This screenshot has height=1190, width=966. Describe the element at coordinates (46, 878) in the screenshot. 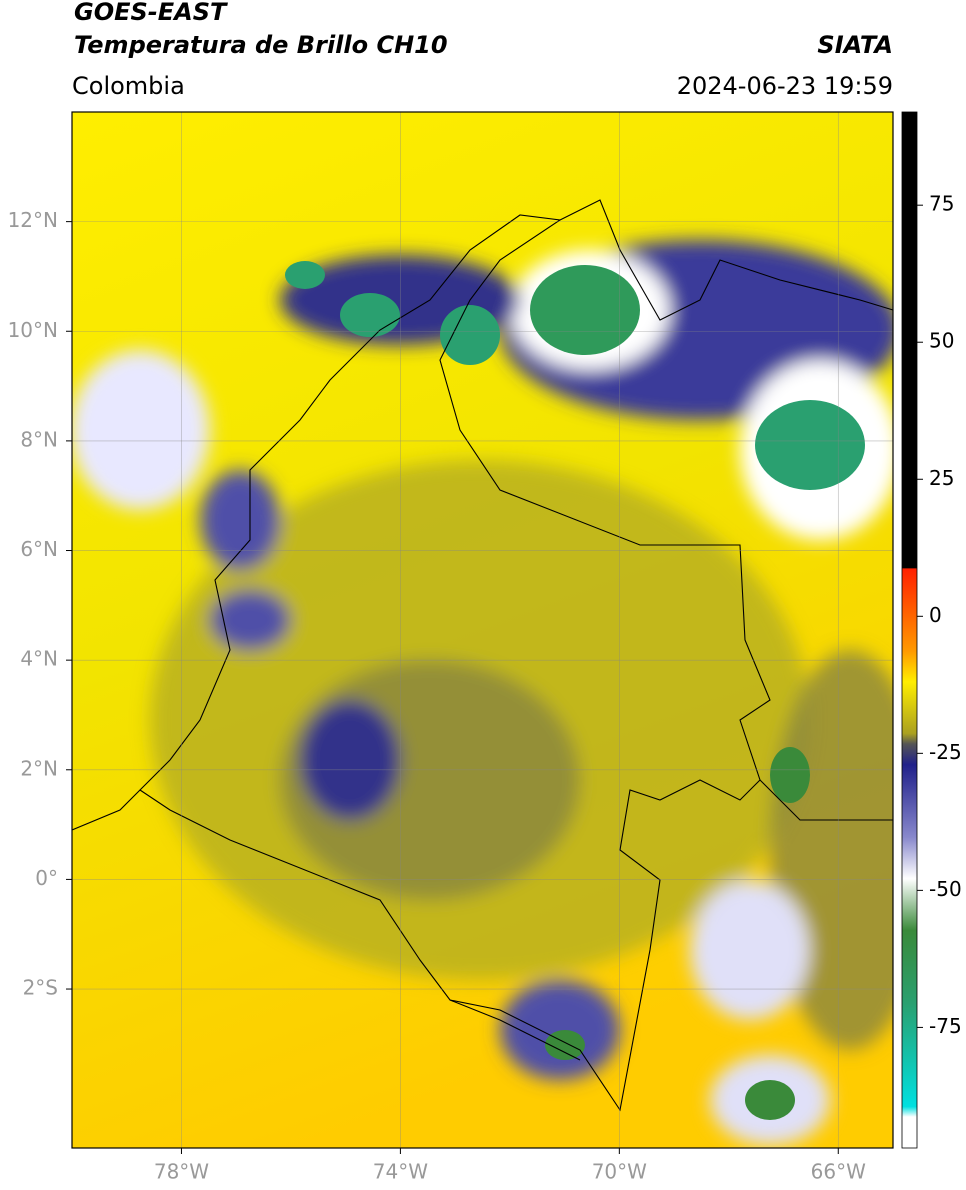

I see `y-tick-label: 0°` at that location.